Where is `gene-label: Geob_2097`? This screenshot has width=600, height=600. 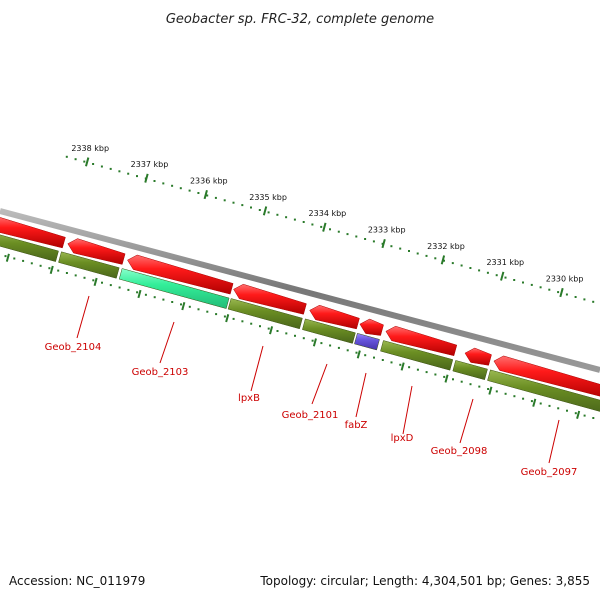
gene-label: Geob_2097 is located at coordinates (549, 472).